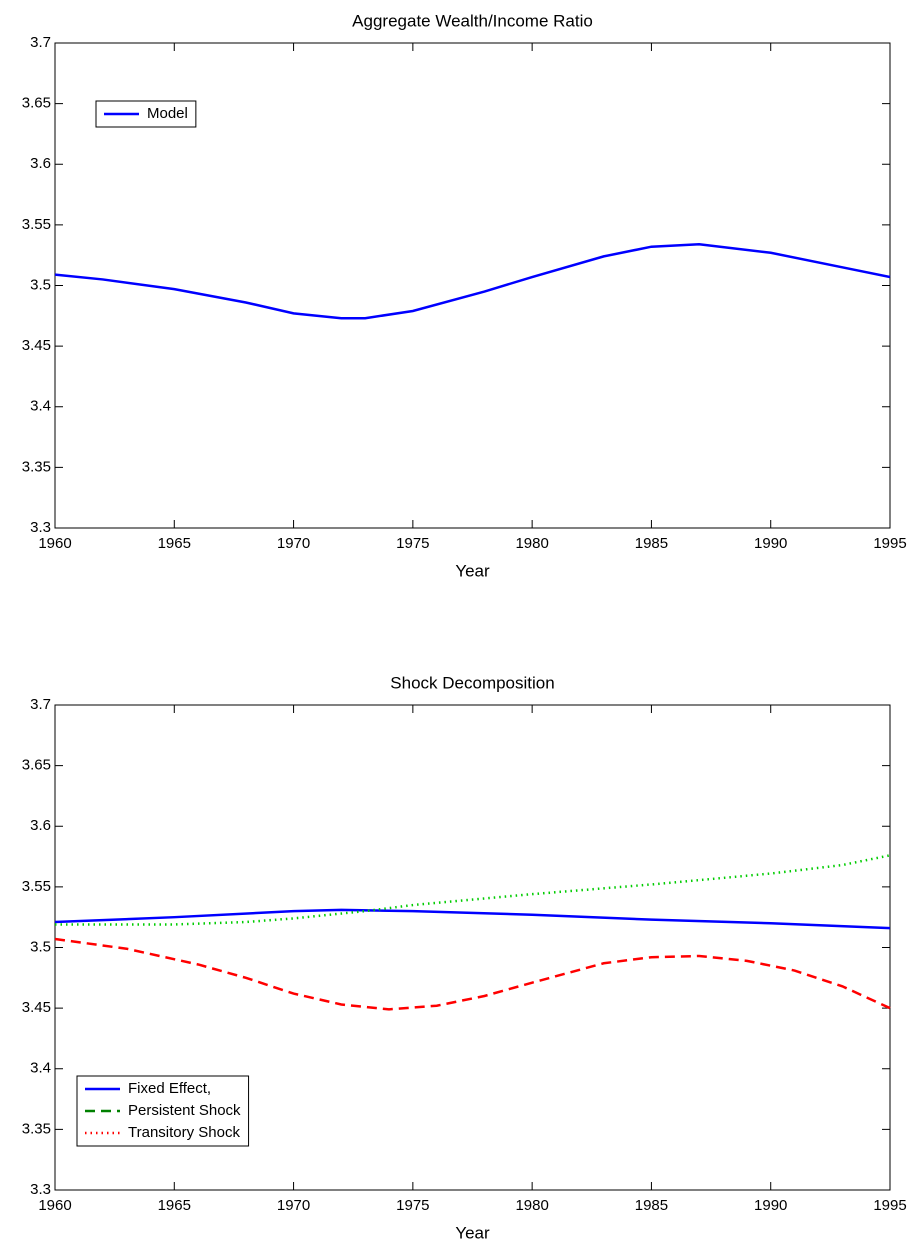 This screenshot has height=1243, width=914. What do you see at coordinates (472, 20) in the screenshot?
I see `chart-title: Aggregate Wealth/Income Ratio` at bounding box center [472, 20].